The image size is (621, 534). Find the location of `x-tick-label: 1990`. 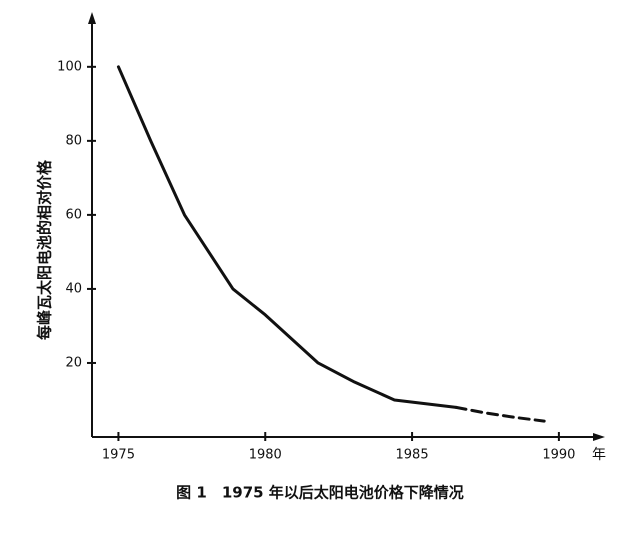

x-tick-label: 1990 is located at coordinates (558, 455).